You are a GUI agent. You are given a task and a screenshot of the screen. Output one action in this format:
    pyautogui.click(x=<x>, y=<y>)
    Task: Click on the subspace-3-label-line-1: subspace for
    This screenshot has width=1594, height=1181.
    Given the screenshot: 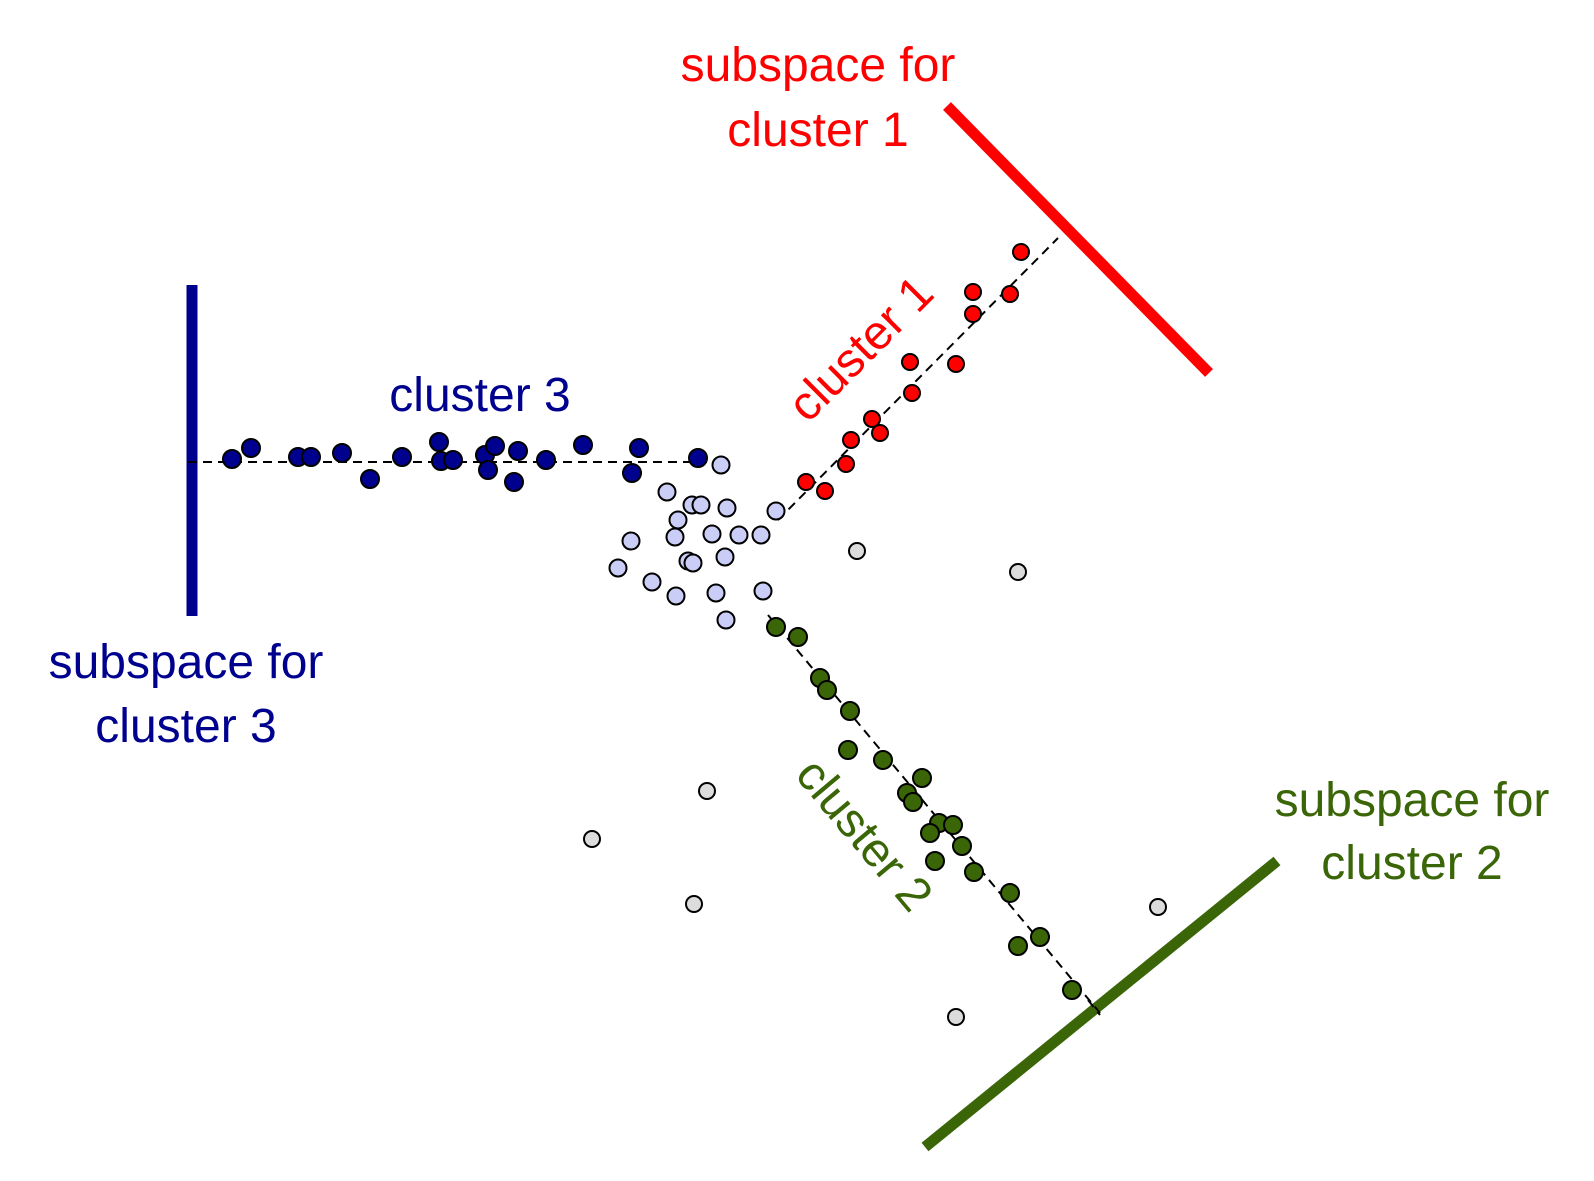 What is the action you would take?
    pyautogui.click(x=186, y=662)
    